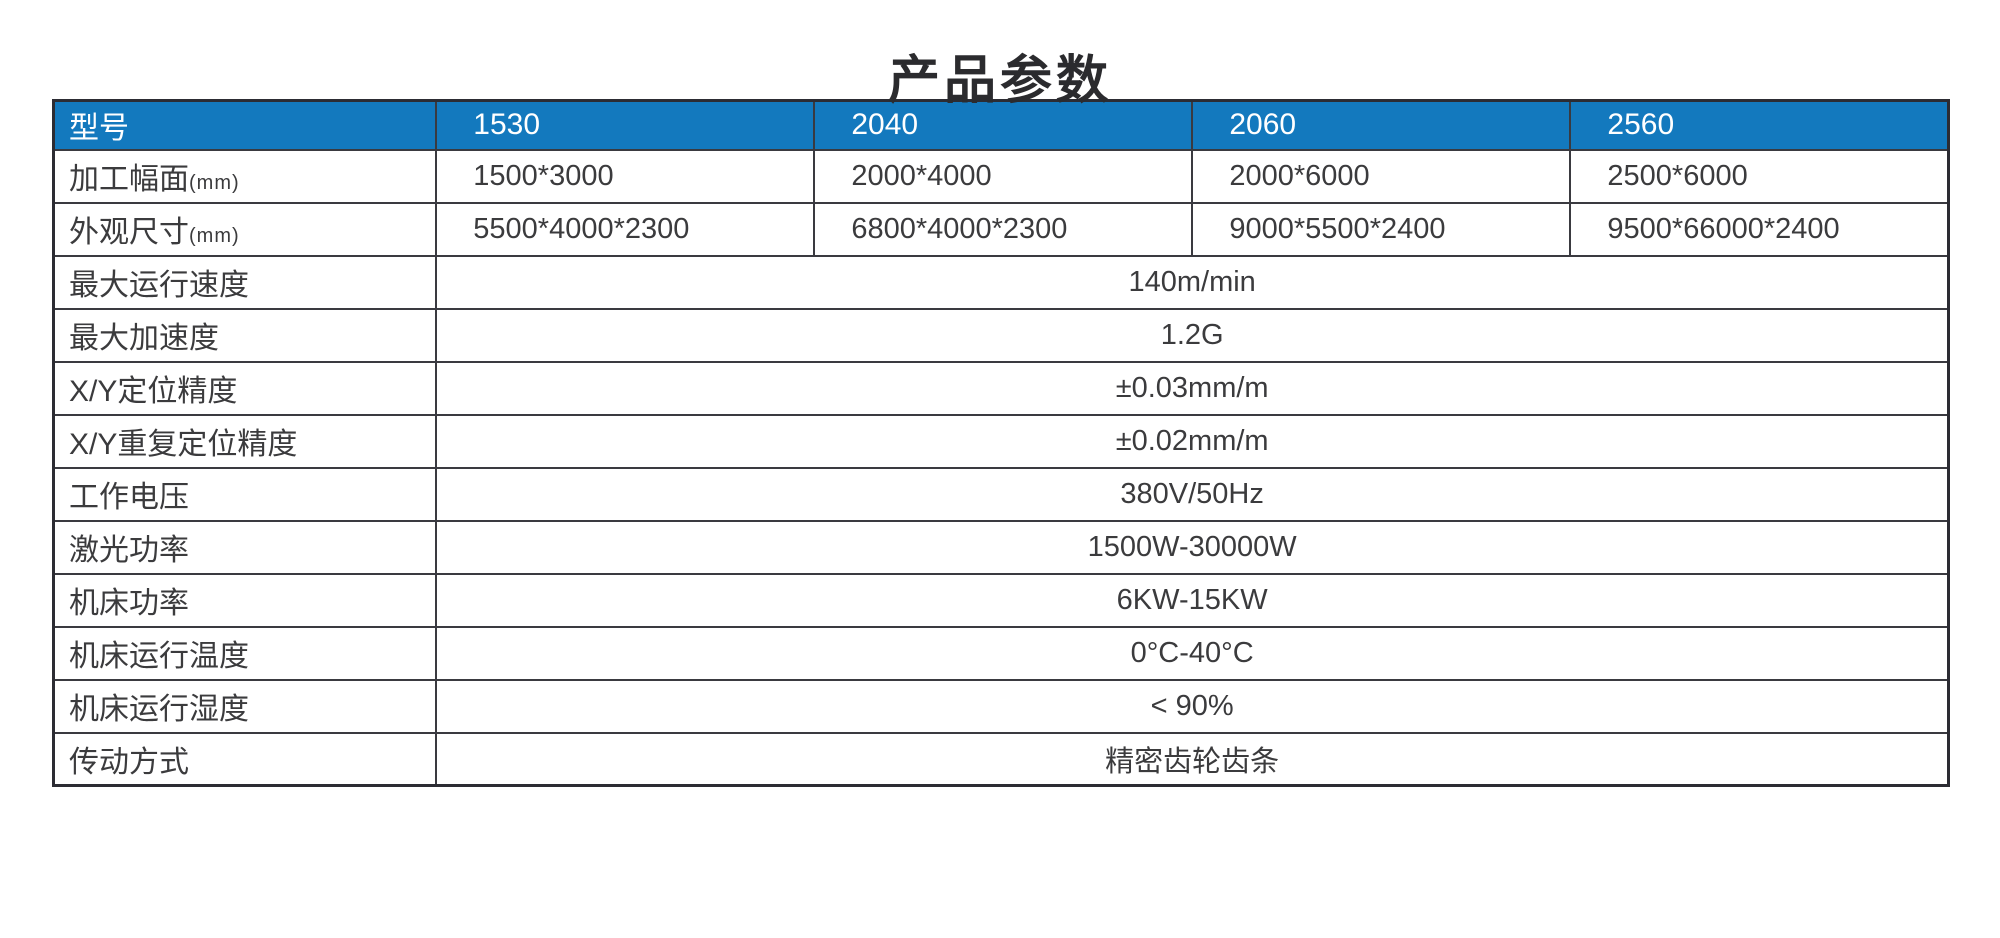 This screenshot has height=938, width=2000. What do you see at coordinates (245, 335) in the screenshot?
I see `row-label: 最大加速度` at bounding box center [245, 335].